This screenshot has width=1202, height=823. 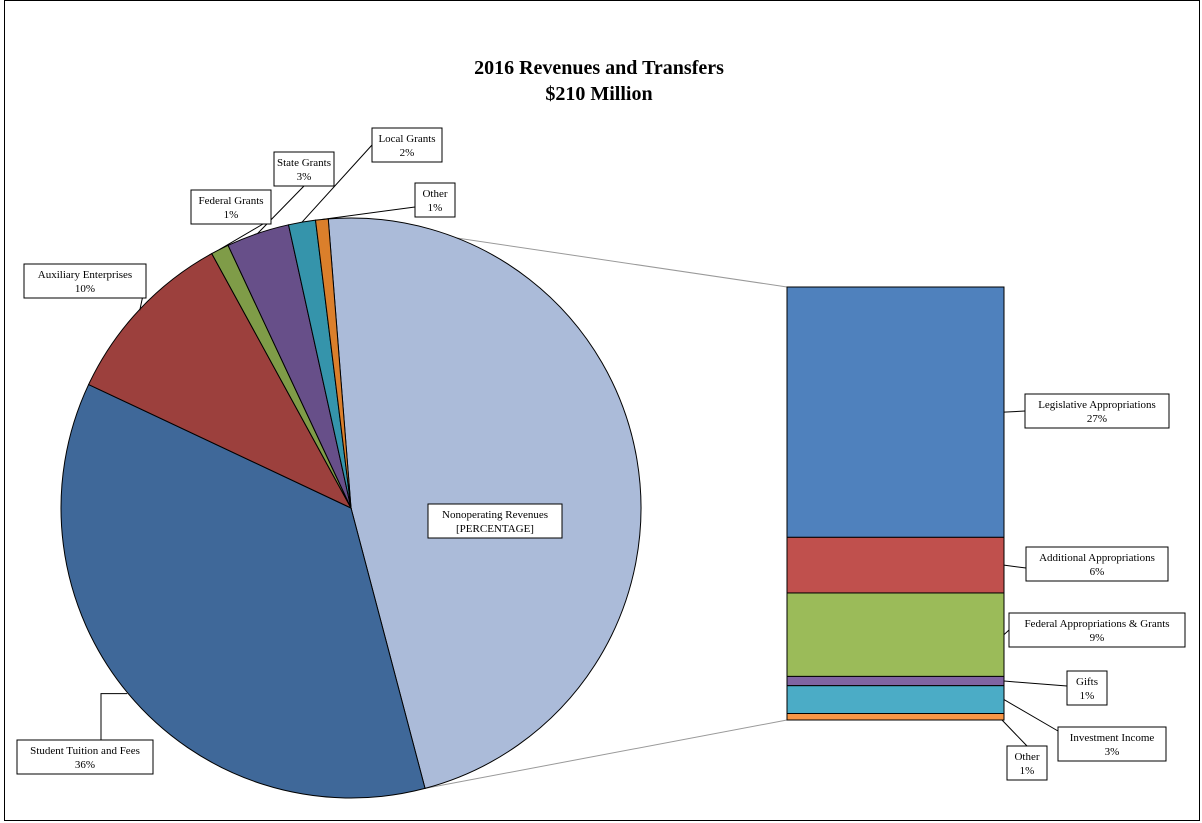 I want to click on bar-label-5-name: Other, so click(x=1026, y=757).